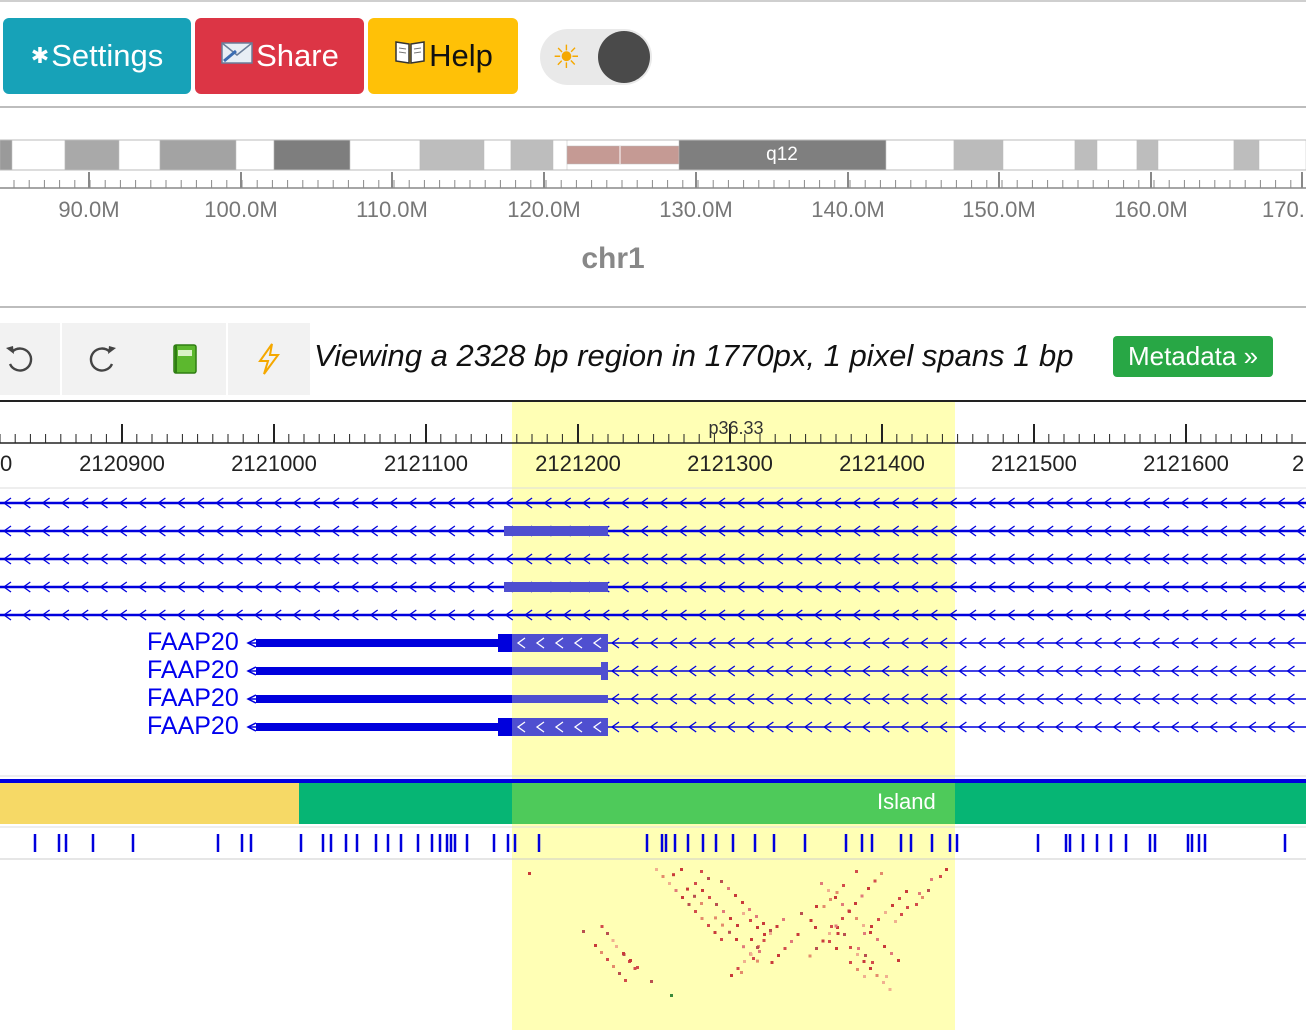  What do you see at coordinates (269, 359) in the screenshot?
I see `quick-action-button` at bounding box center [269, 359].